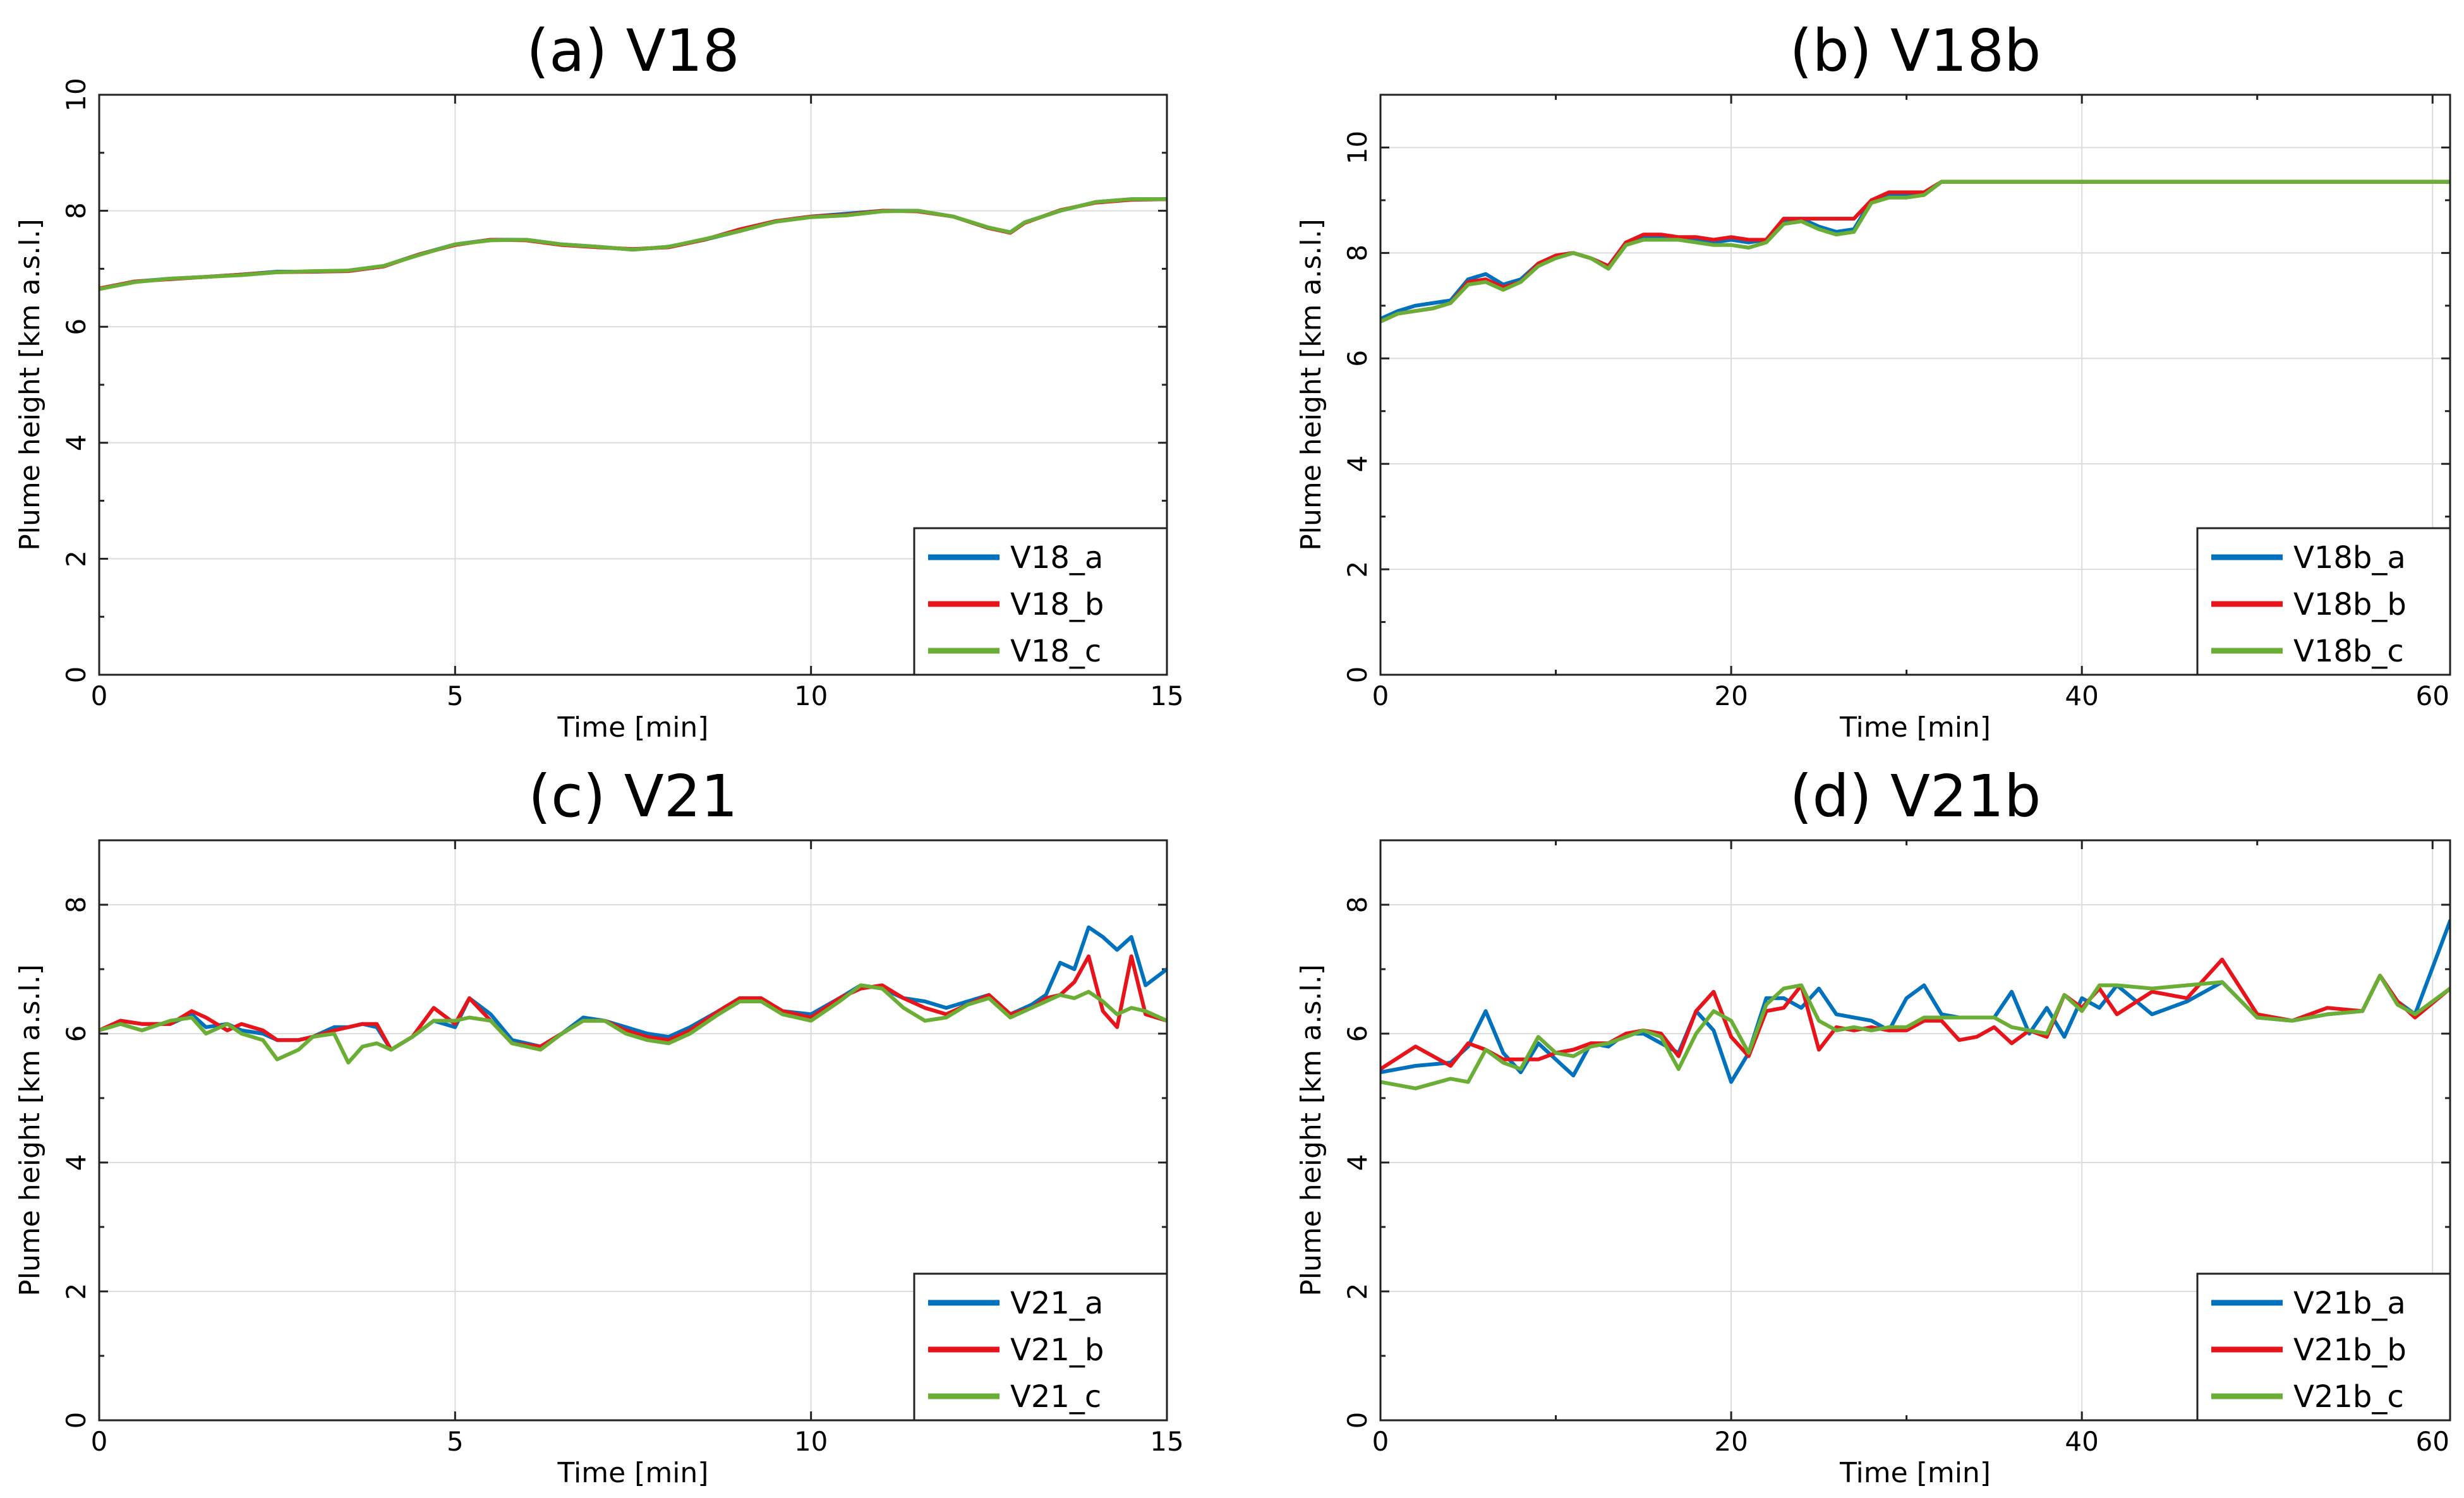 The width and height of the screenshot is (2464, 1498). Describe the element at coordinates (1057, 1350) in the screenshot. I see `legend-label: V21_b` at that location.